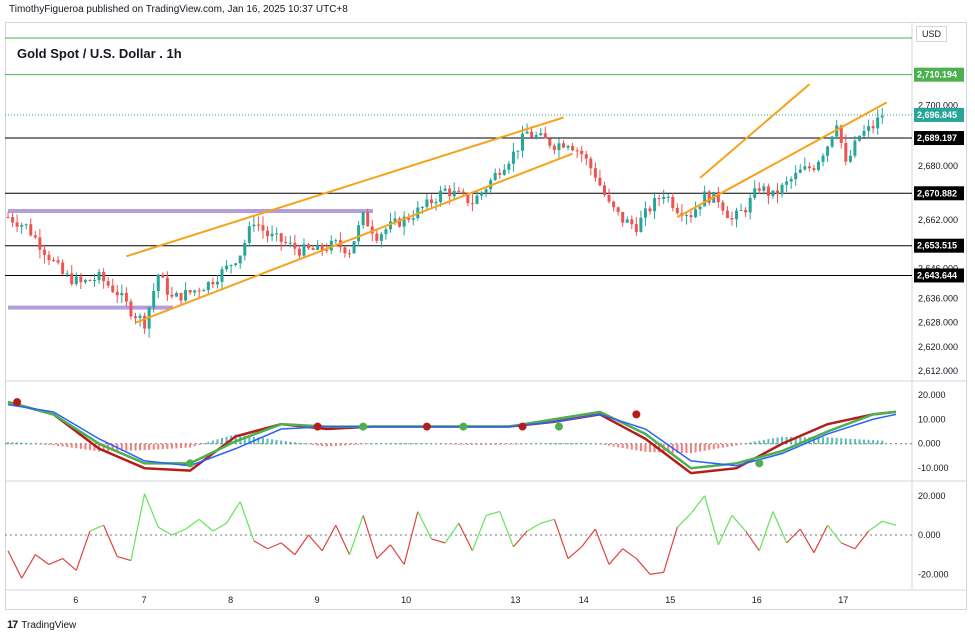  What do you see at coordinates (938, 347) in the screenshot?
I see `price-tick-label: 2,620.000` at bounding box center [938, 347].